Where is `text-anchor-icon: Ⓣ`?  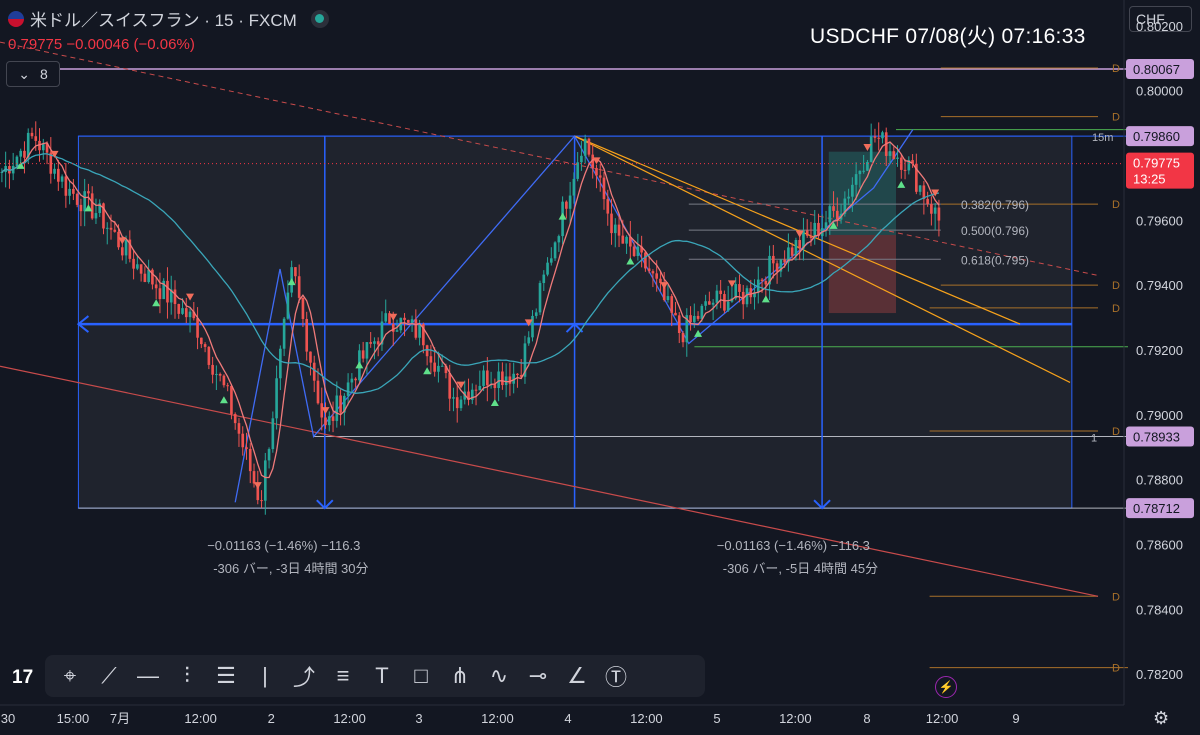
text-anchor-icon: Ⓣ is located at coordinates (615, 677).